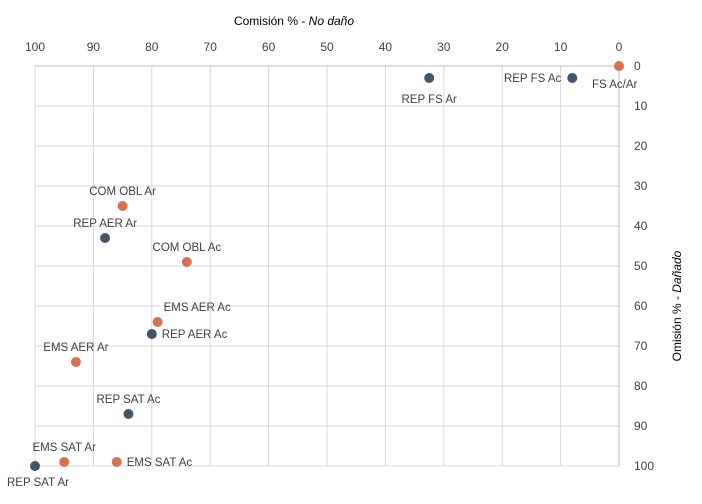  What do you see at coordinates (641, 106) in the screenshot?
I see `y-tick-label: 10` at bounding box center [641, 106].